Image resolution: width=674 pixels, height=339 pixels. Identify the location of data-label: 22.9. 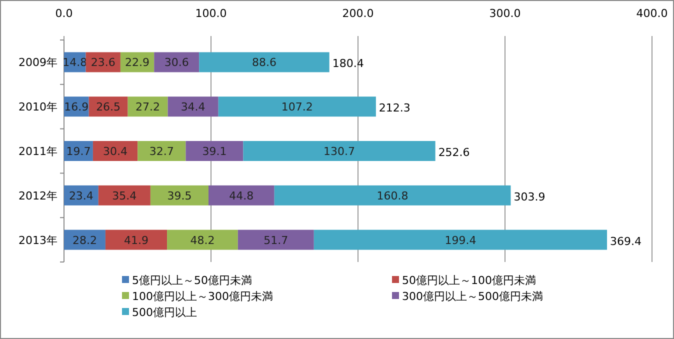
(137, 63).